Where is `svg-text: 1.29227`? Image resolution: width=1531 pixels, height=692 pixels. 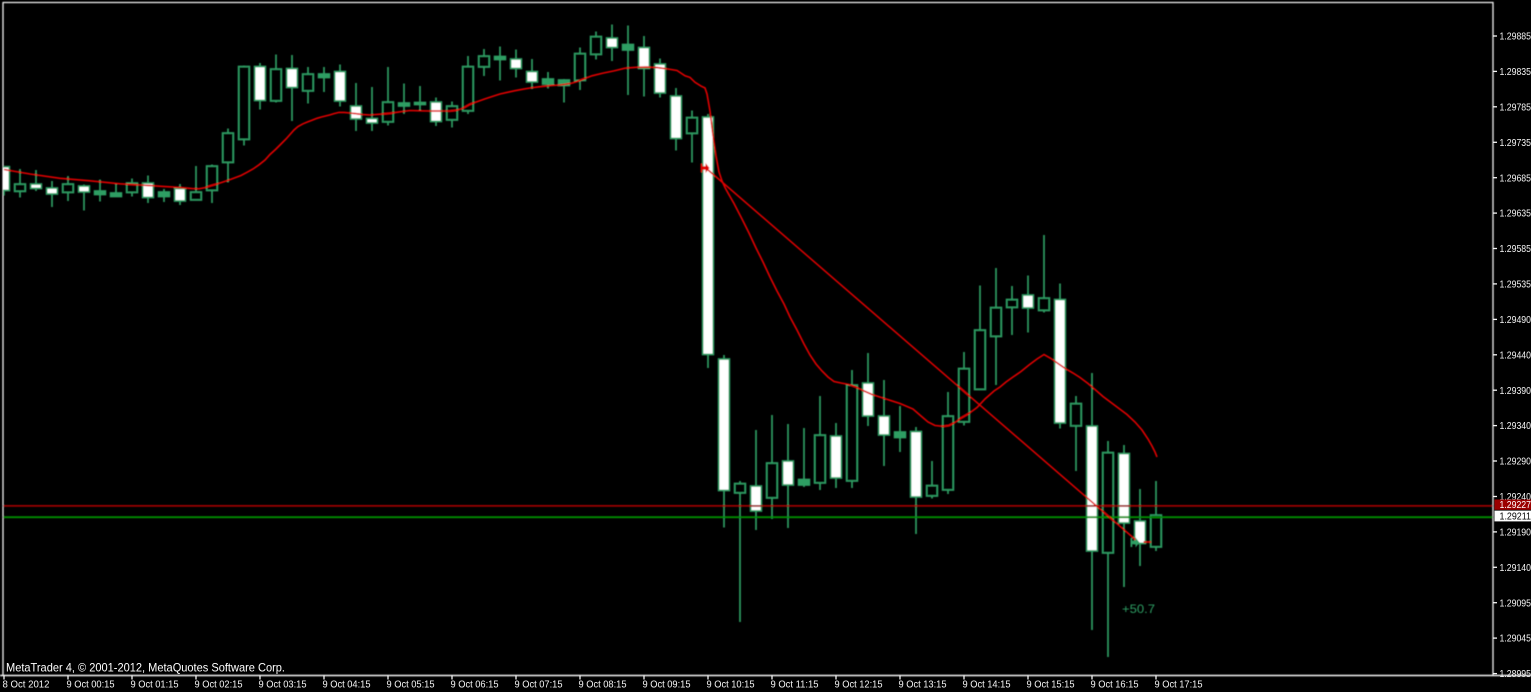 svg-text: 1.29227 is located at coordinates (1515, 505).